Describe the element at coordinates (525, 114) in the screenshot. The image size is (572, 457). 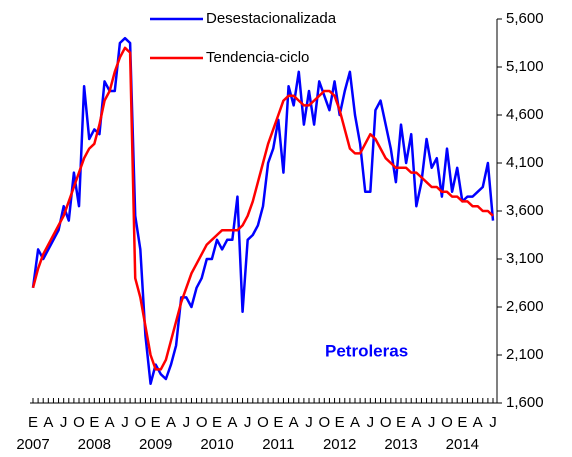
I see `y-tick-label: 4,600` at that location.